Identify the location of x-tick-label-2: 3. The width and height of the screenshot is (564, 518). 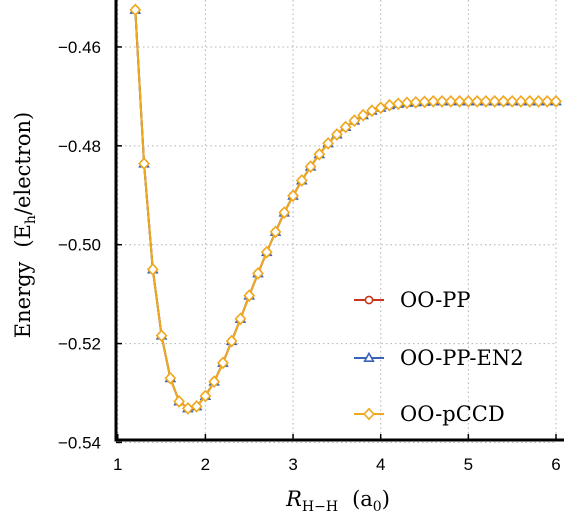
(292, 464).